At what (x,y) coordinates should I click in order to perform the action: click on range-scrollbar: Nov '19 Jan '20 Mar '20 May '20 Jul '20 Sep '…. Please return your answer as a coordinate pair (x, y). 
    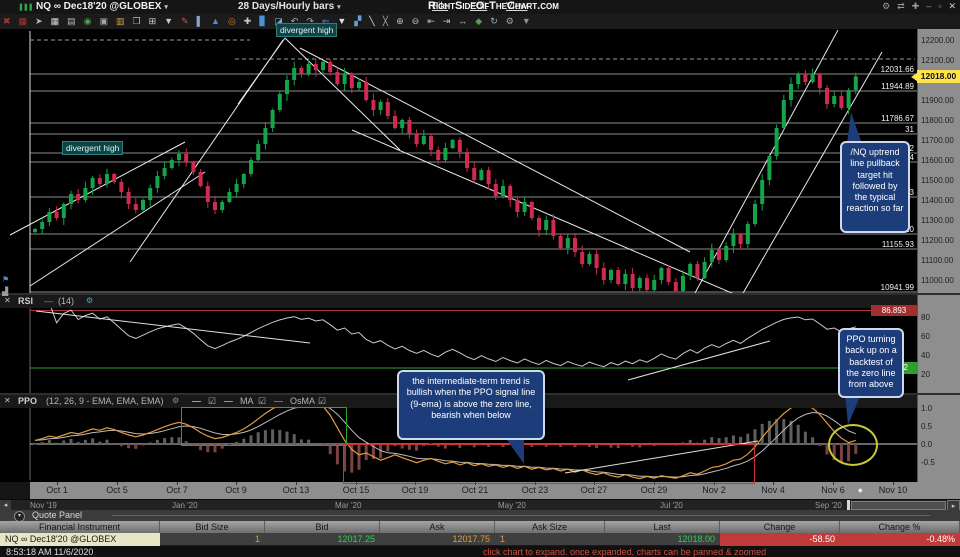
    Looking at the image, I should click on (480, 506).